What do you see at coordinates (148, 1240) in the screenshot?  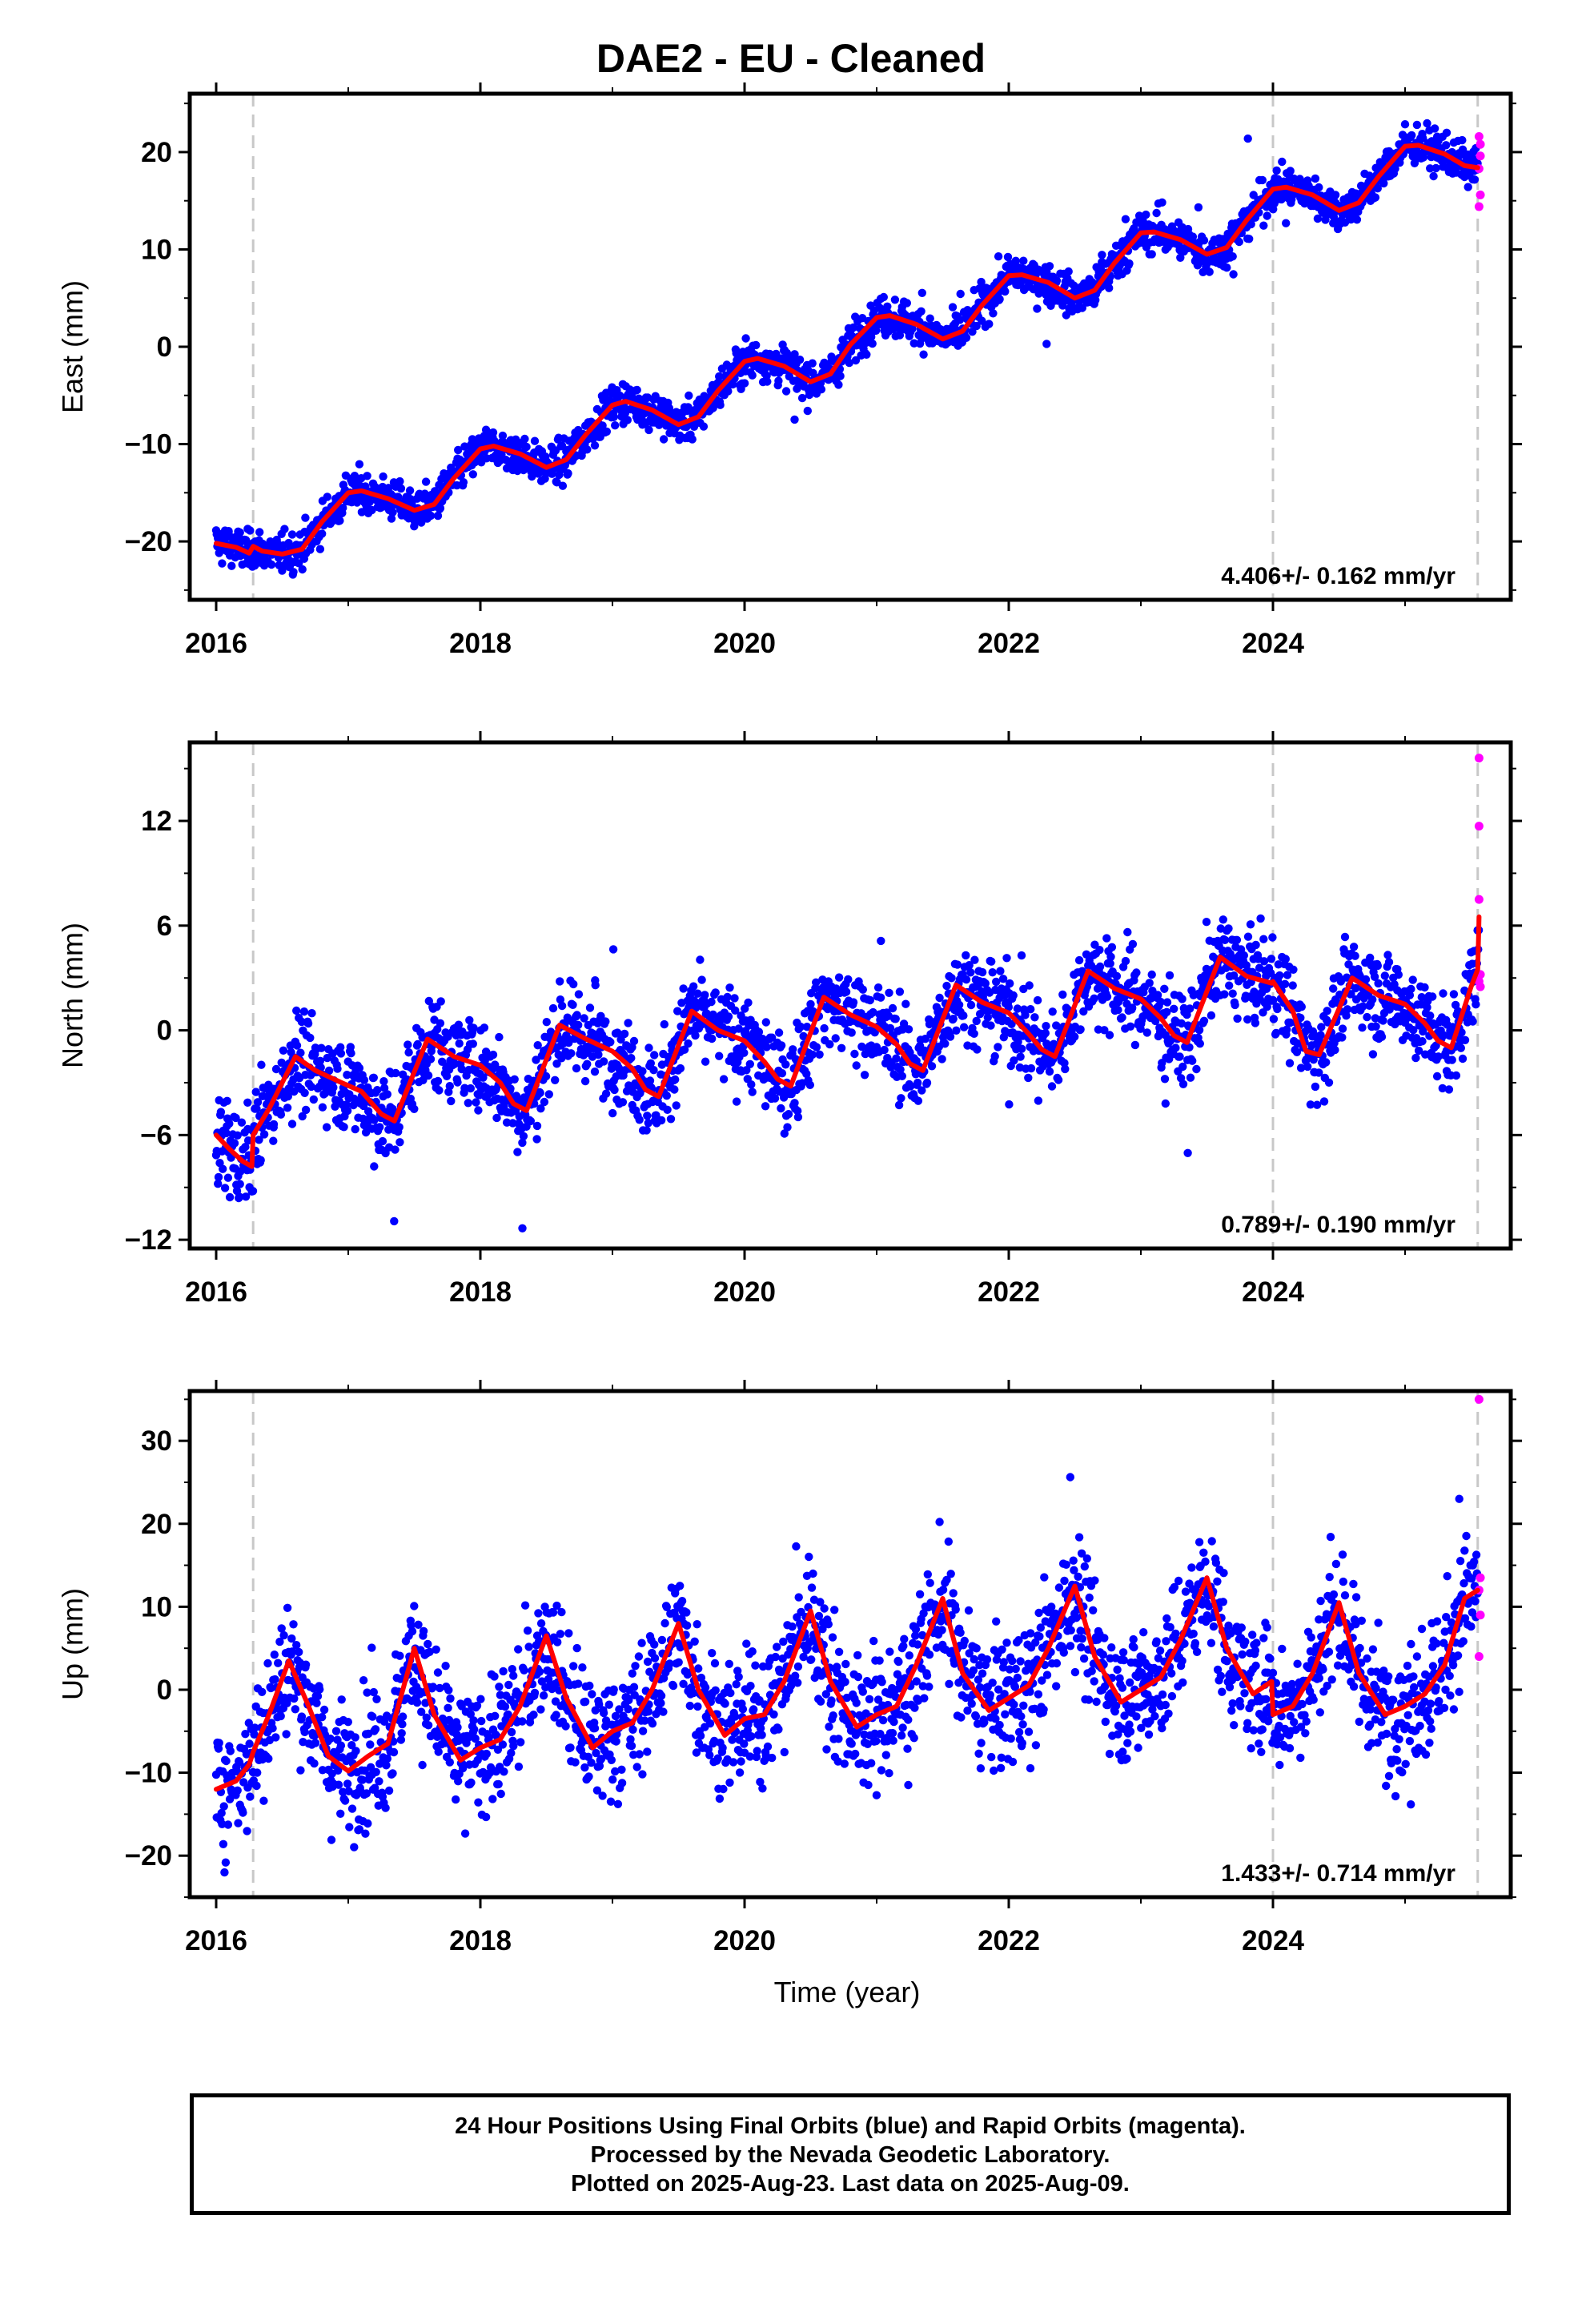 I see `y-tick-label: −12` at bounding box center [148, 1240].